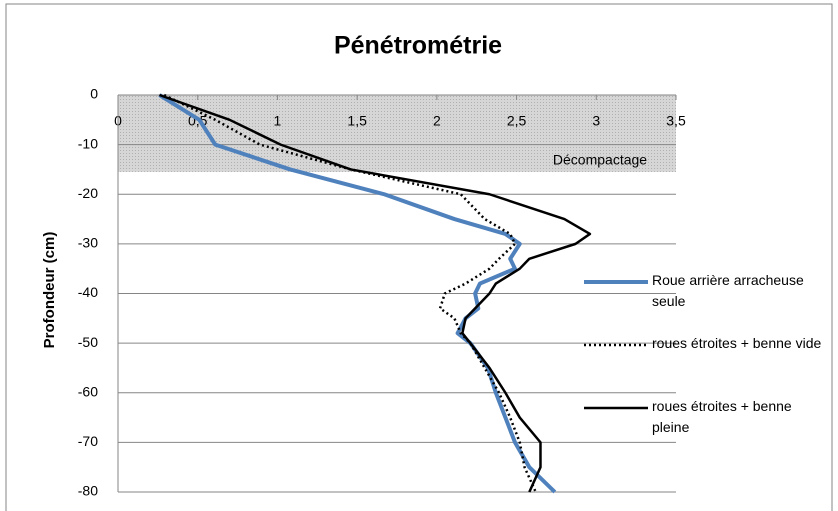 The height and width of the screenshot is (511, 838). I want to click on x-tick-label: 1, so click(278, 121).